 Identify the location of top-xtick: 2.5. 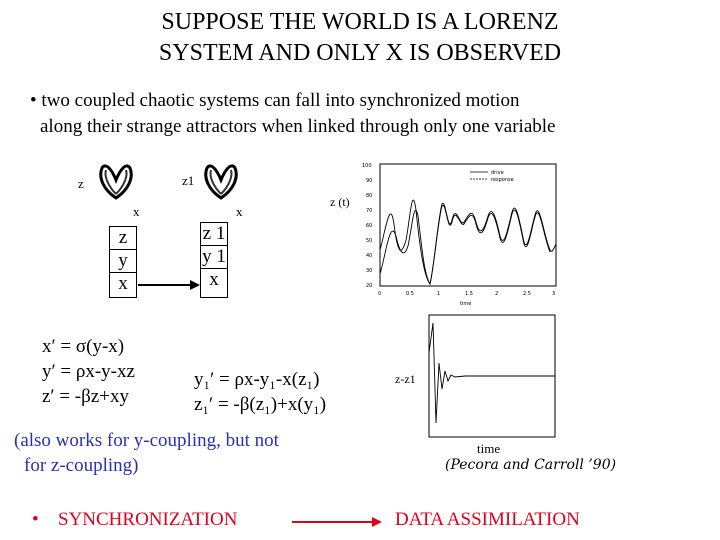
(527, 294).